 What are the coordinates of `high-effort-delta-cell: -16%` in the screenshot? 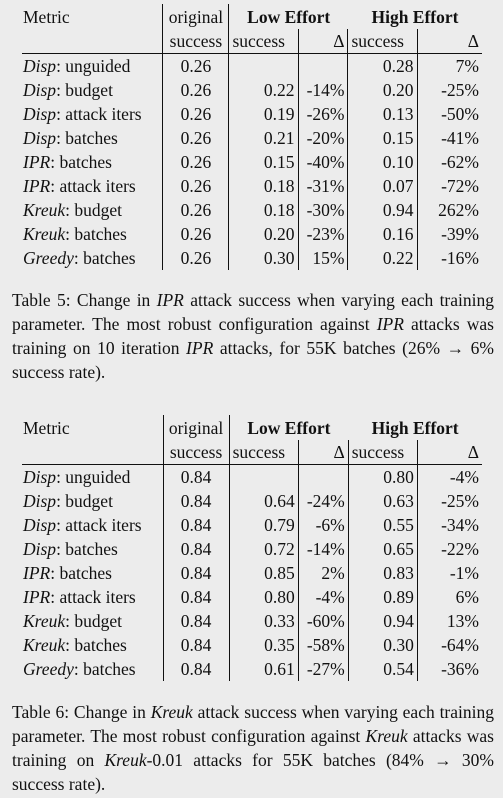 It's located at (449, 258).